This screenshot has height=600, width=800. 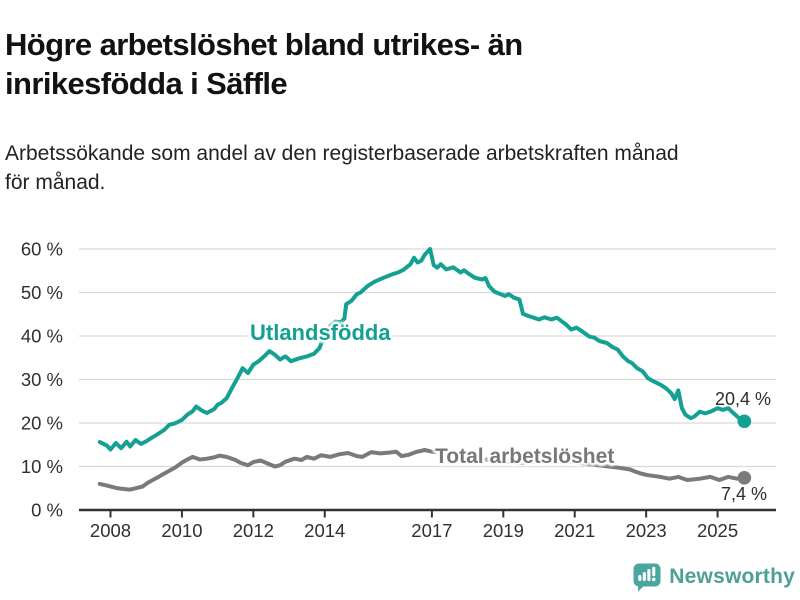 I want to click on svg-text: 2017, so click(x=431, y=530).